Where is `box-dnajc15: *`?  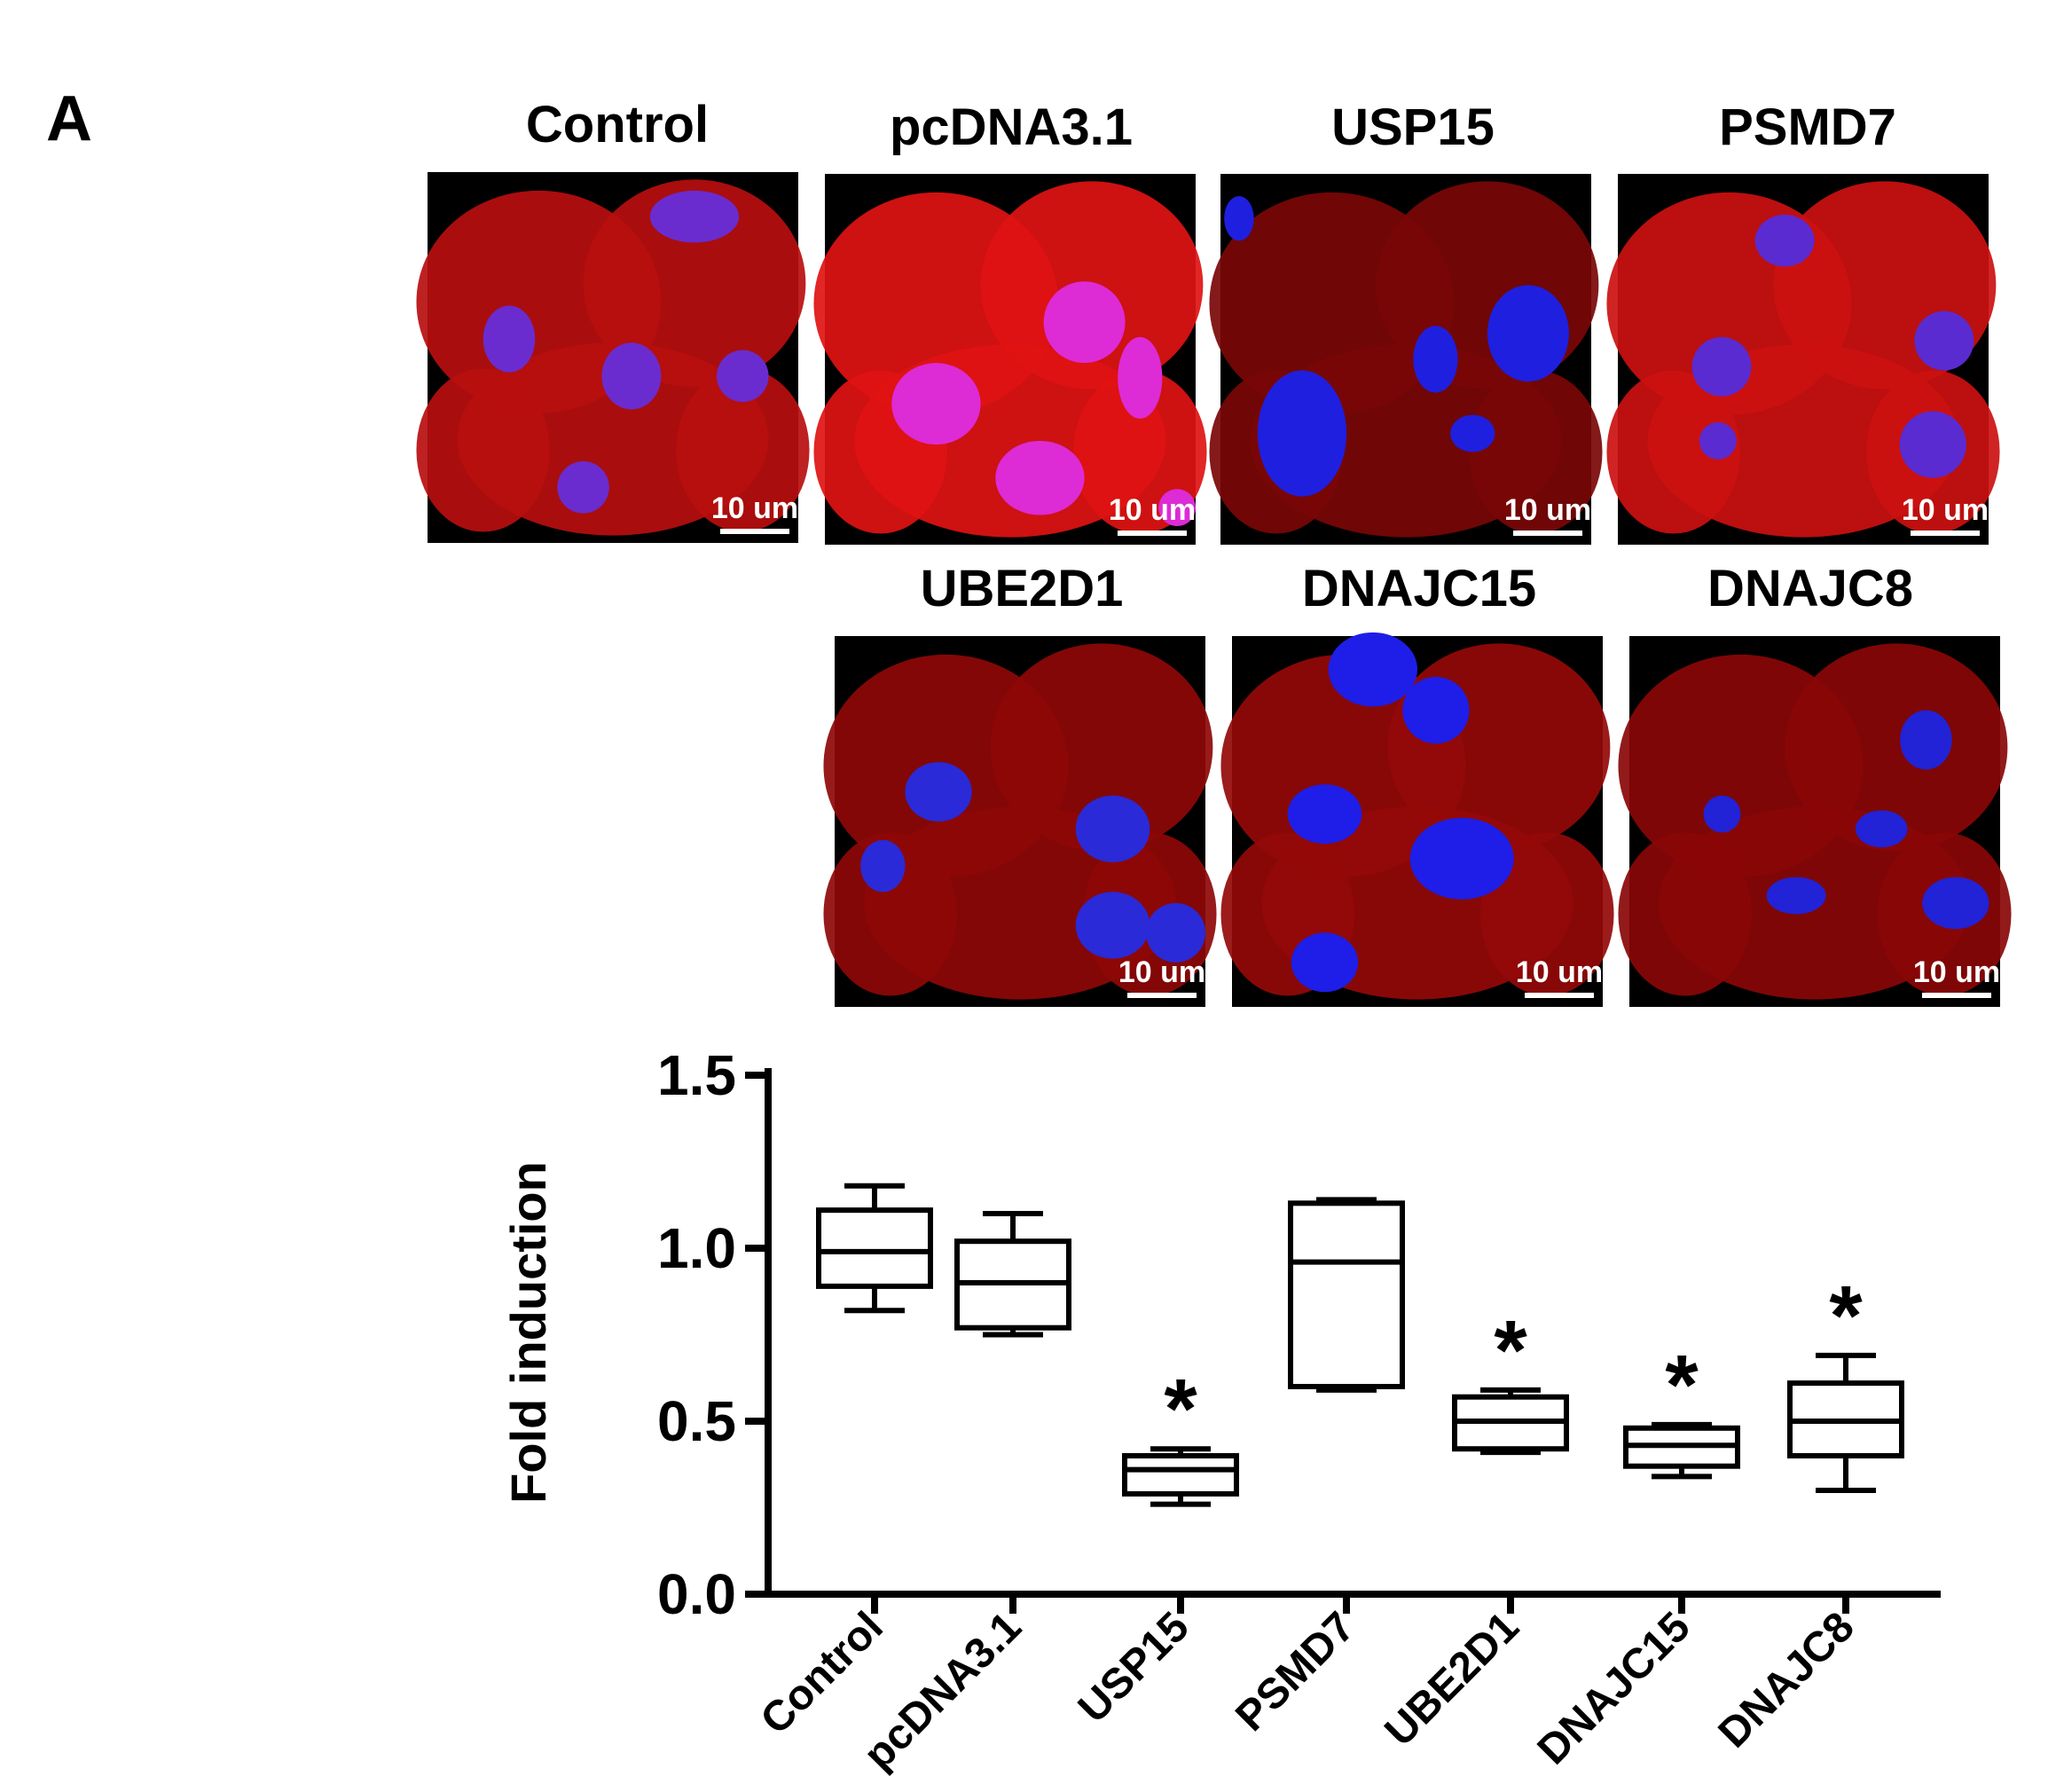
box-dnajc15: * is located at coordinates (1681, 1409).